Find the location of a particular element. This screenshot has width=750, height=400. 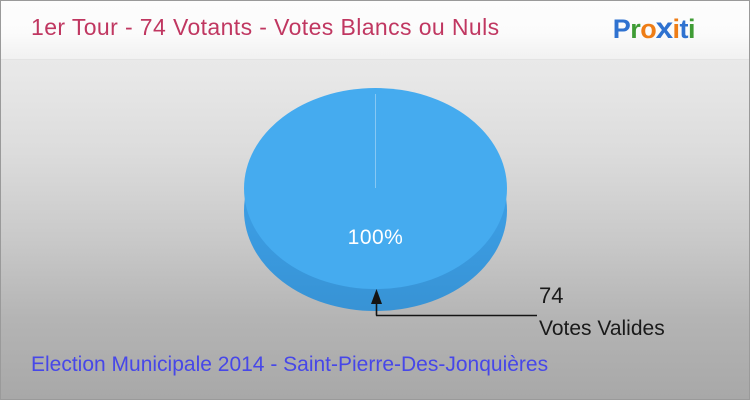

logo-letter-x: x is located at coordinates (664, 28).